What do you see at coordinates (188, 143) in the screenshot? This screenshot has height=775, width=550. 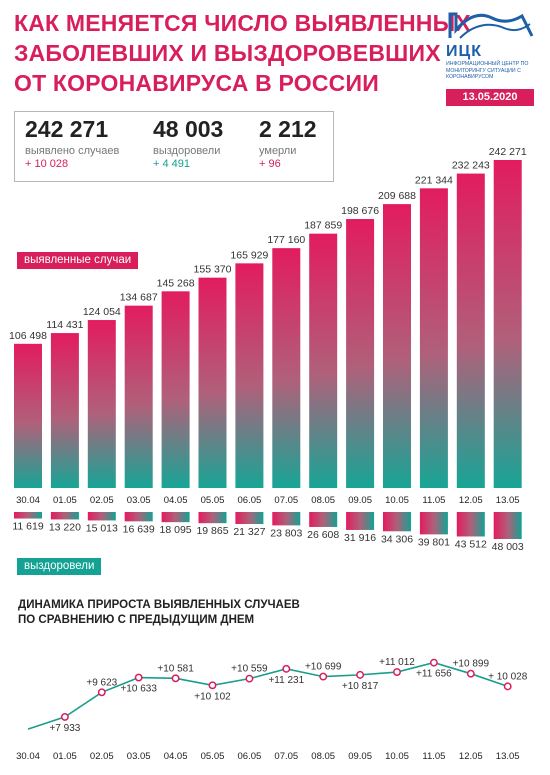 I see `stat-recovered: 48 003 выздоровели + 4 491` at bounding box center [188, 143].